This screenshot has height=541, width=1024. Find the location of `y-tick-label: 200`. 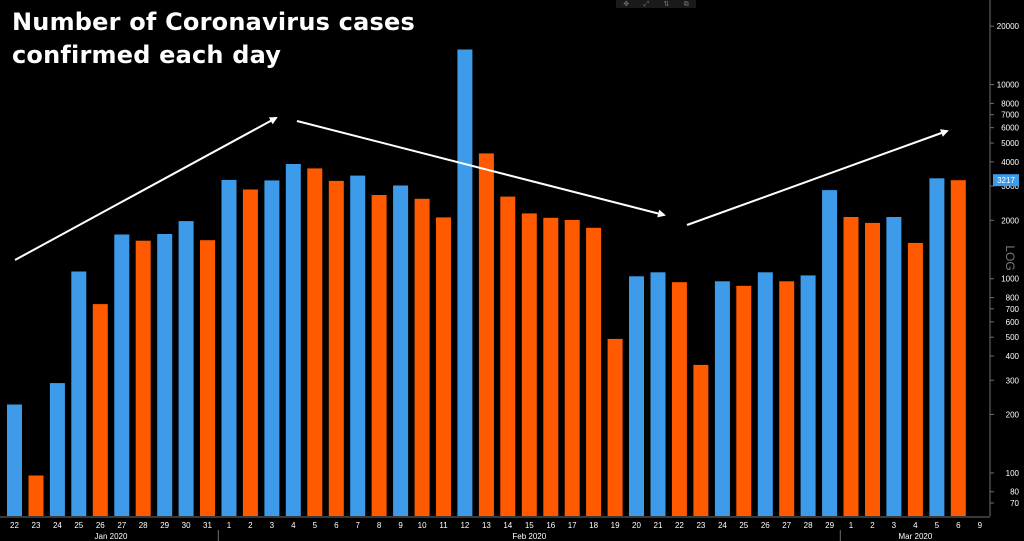

y-tick-label: 200 is located at coordinates (1013, 414).